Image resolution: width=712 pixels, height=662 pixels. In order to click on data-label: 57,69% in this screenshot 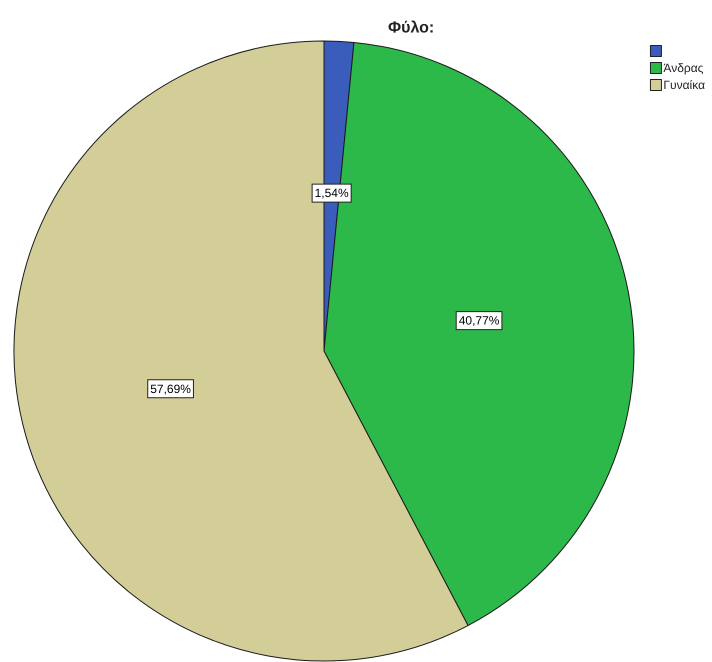, I will do `click(171, 389)`.